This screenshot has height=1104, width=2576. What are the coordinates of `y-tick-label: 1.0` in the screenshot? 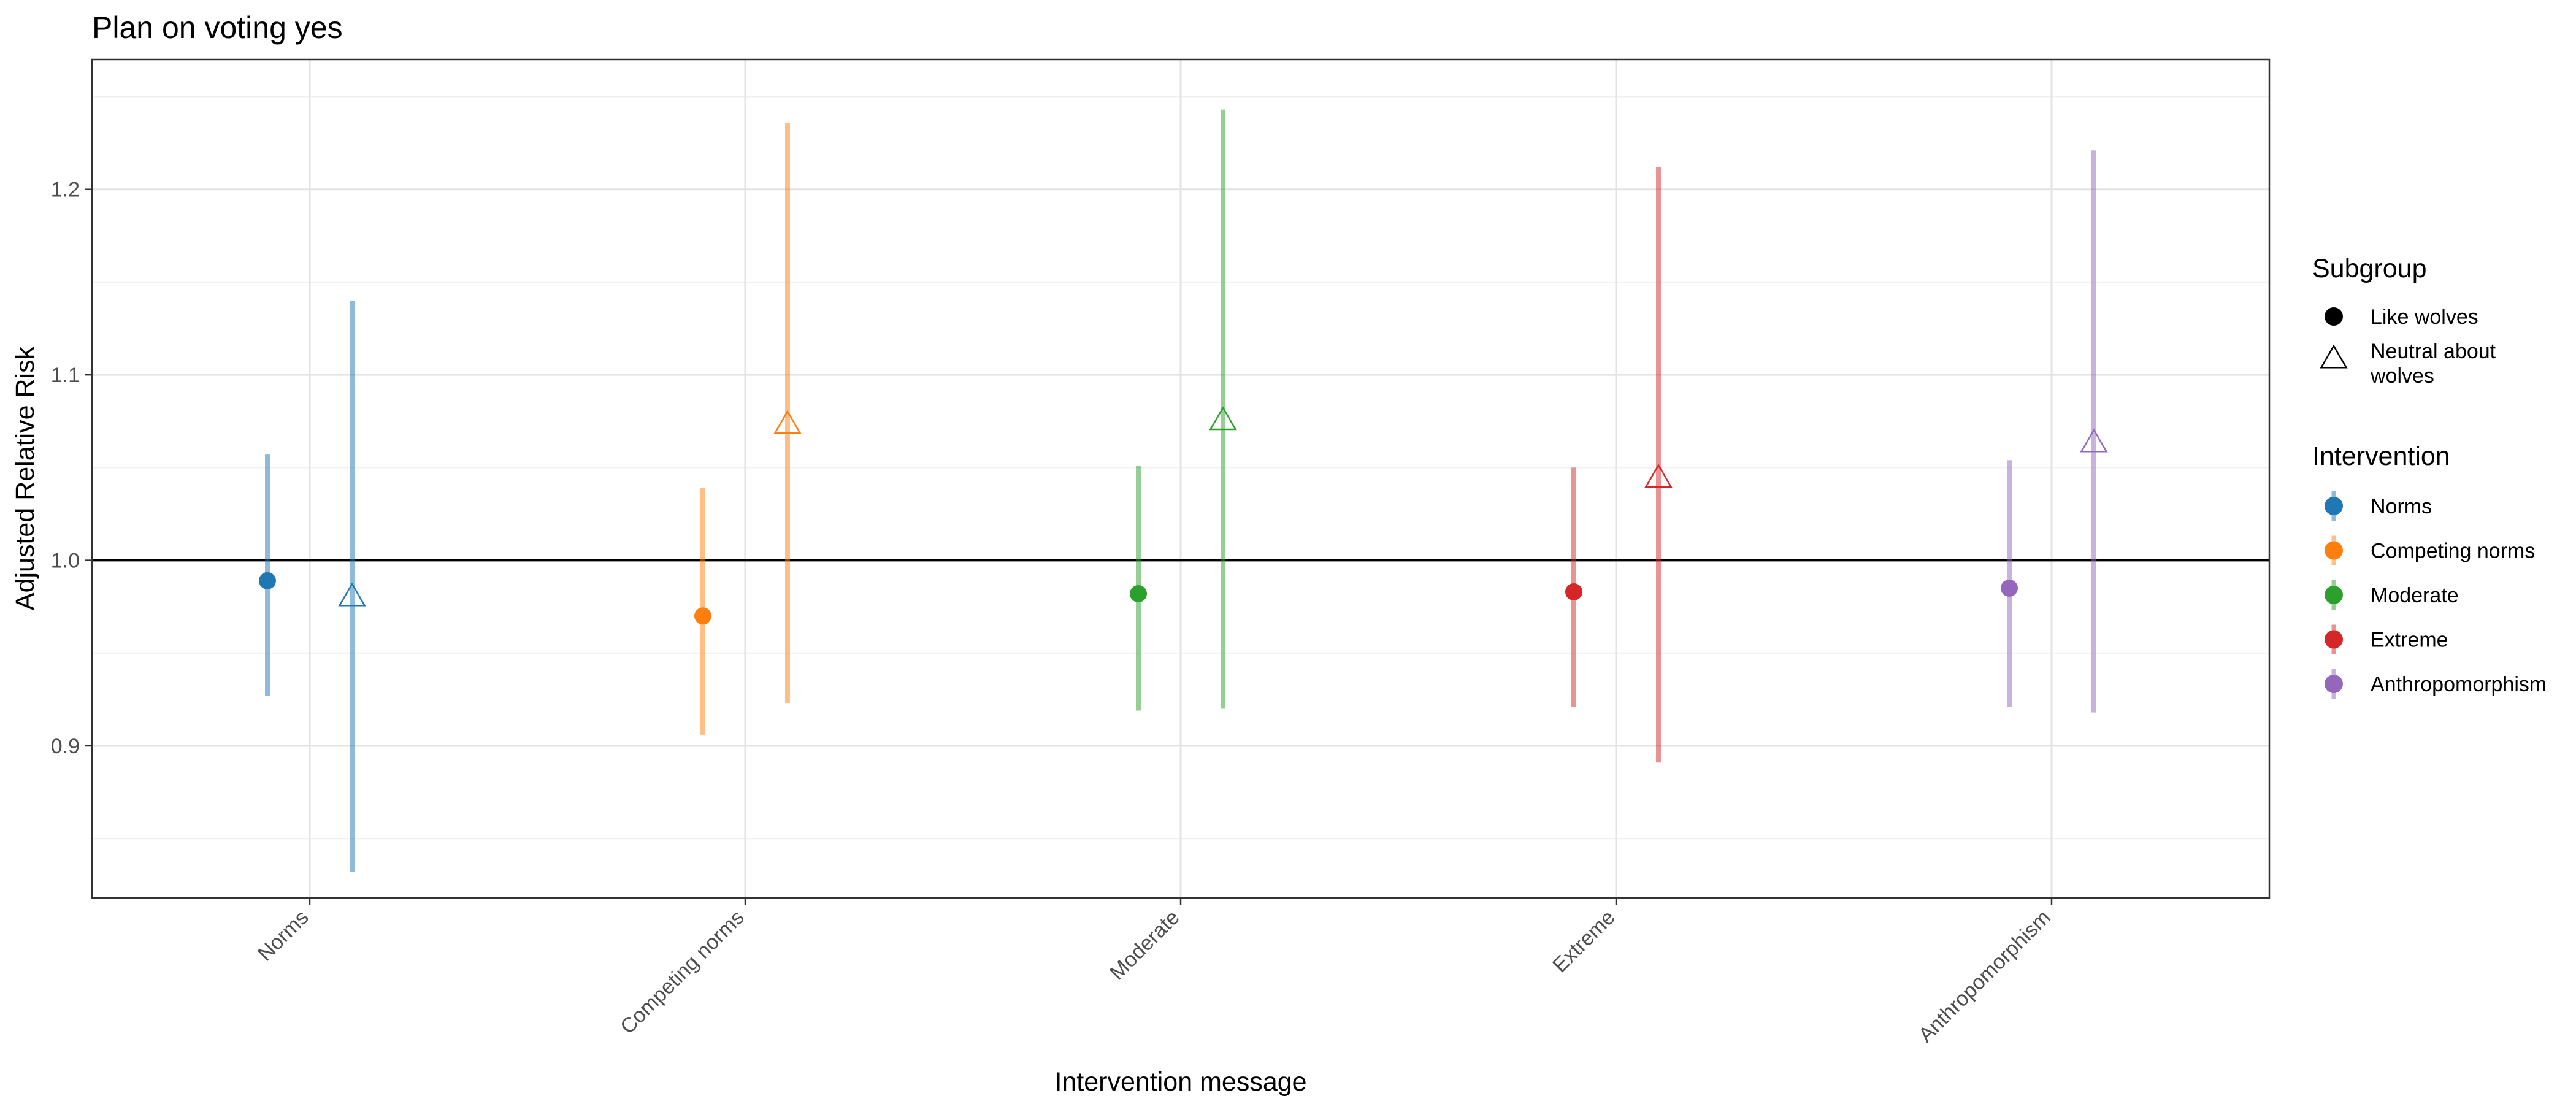 It's located at (65, 561).